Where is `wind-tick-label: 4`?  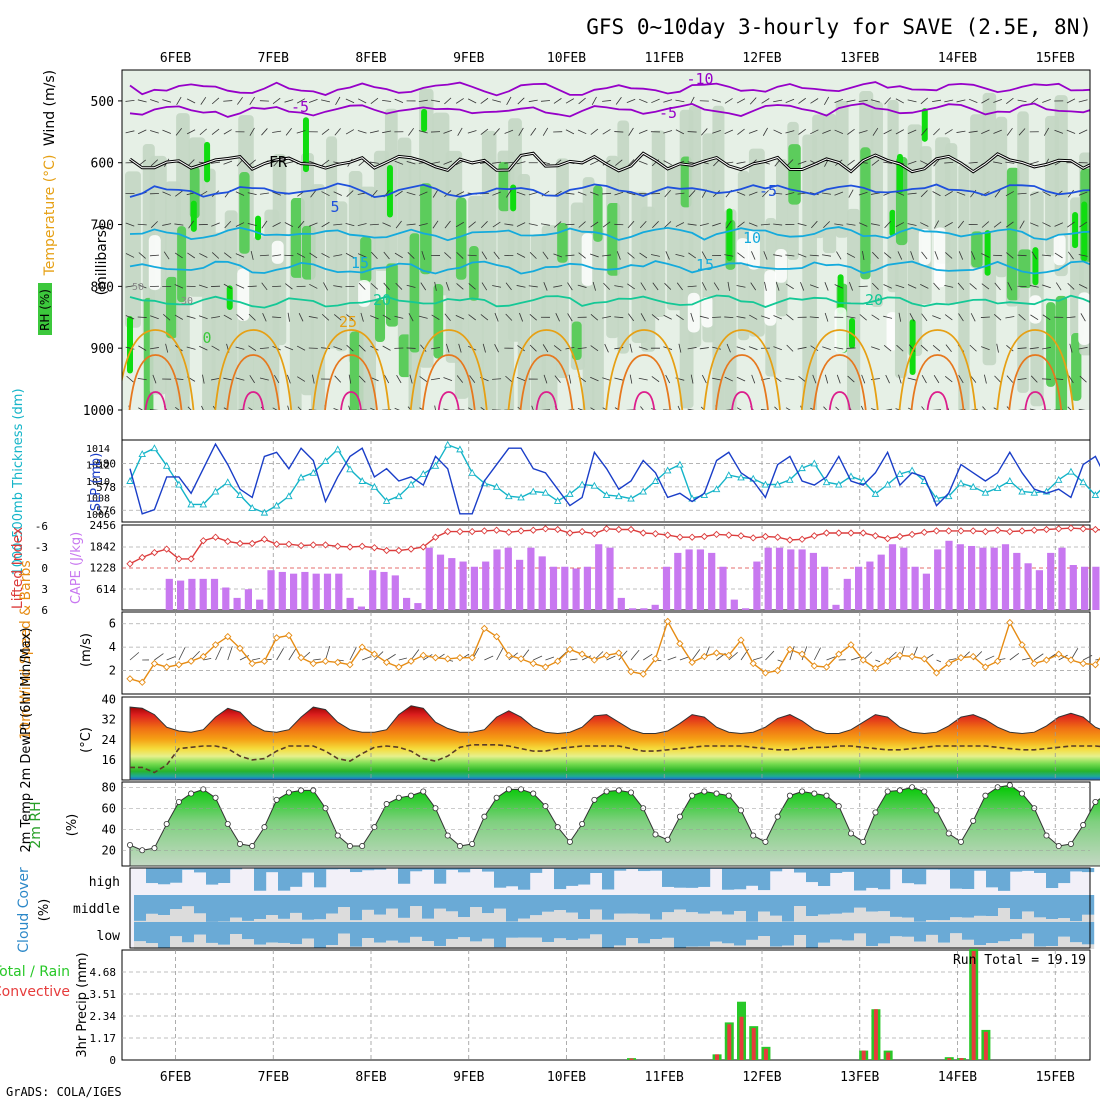
wind-tick-label: 4 is located at coordinates (112, 647).